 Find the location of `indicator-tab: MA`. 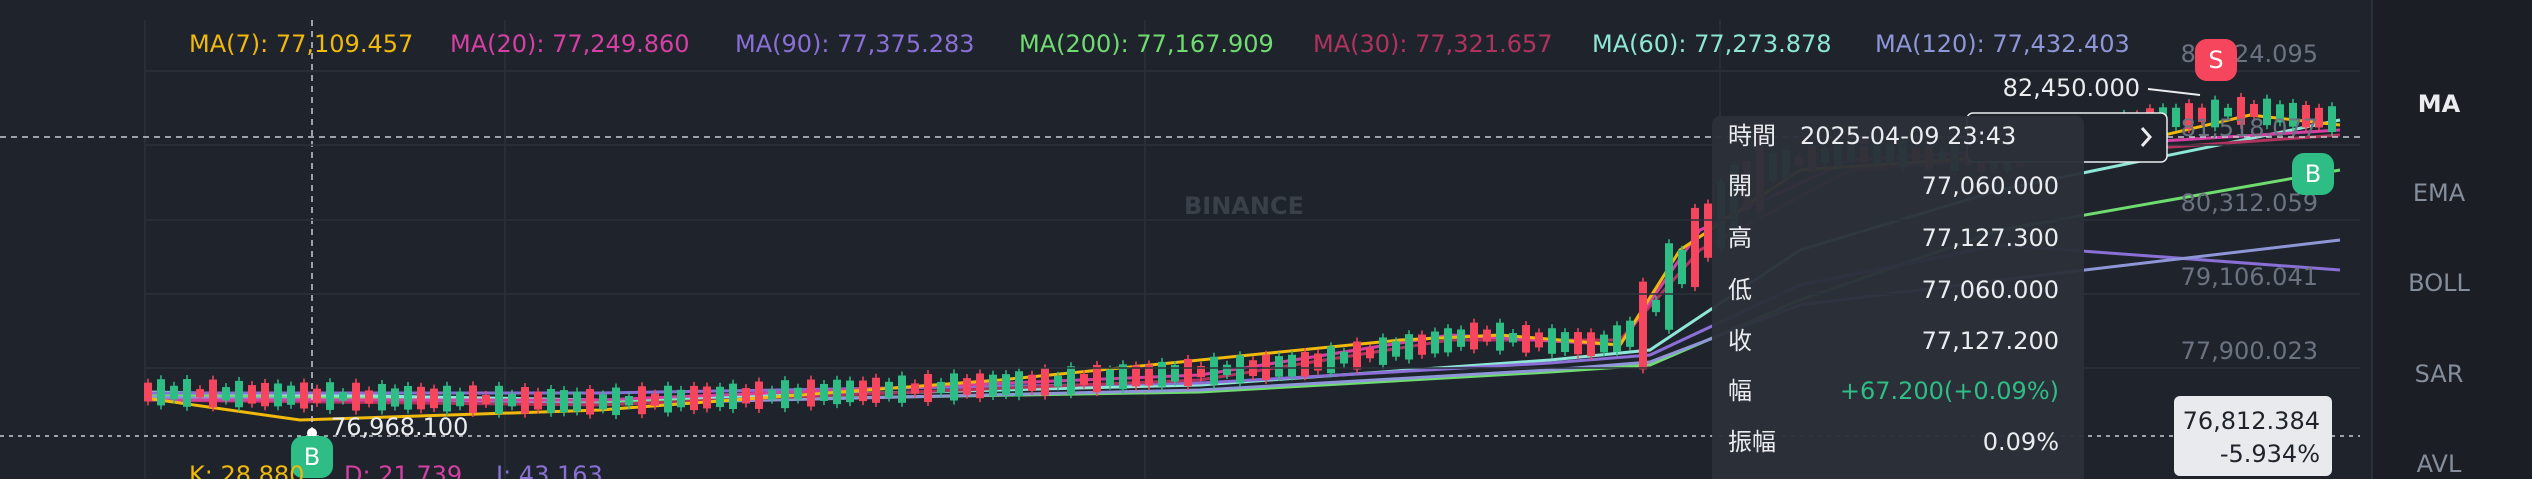

indicator-tab: MA is located at coordinates (2439, 104).